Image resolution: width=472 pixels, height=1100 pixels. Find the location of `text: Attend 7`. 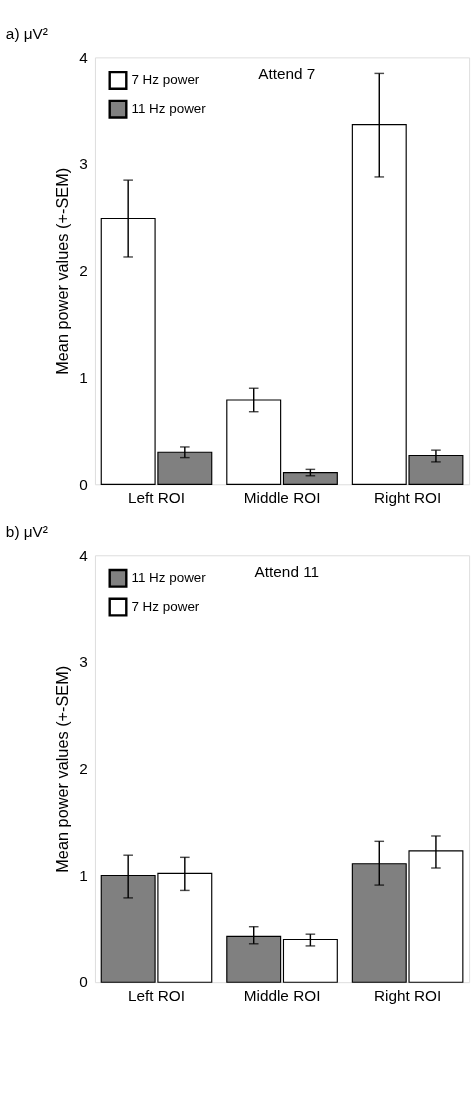

text: Attend 7 is located at coordinates (287, 74).